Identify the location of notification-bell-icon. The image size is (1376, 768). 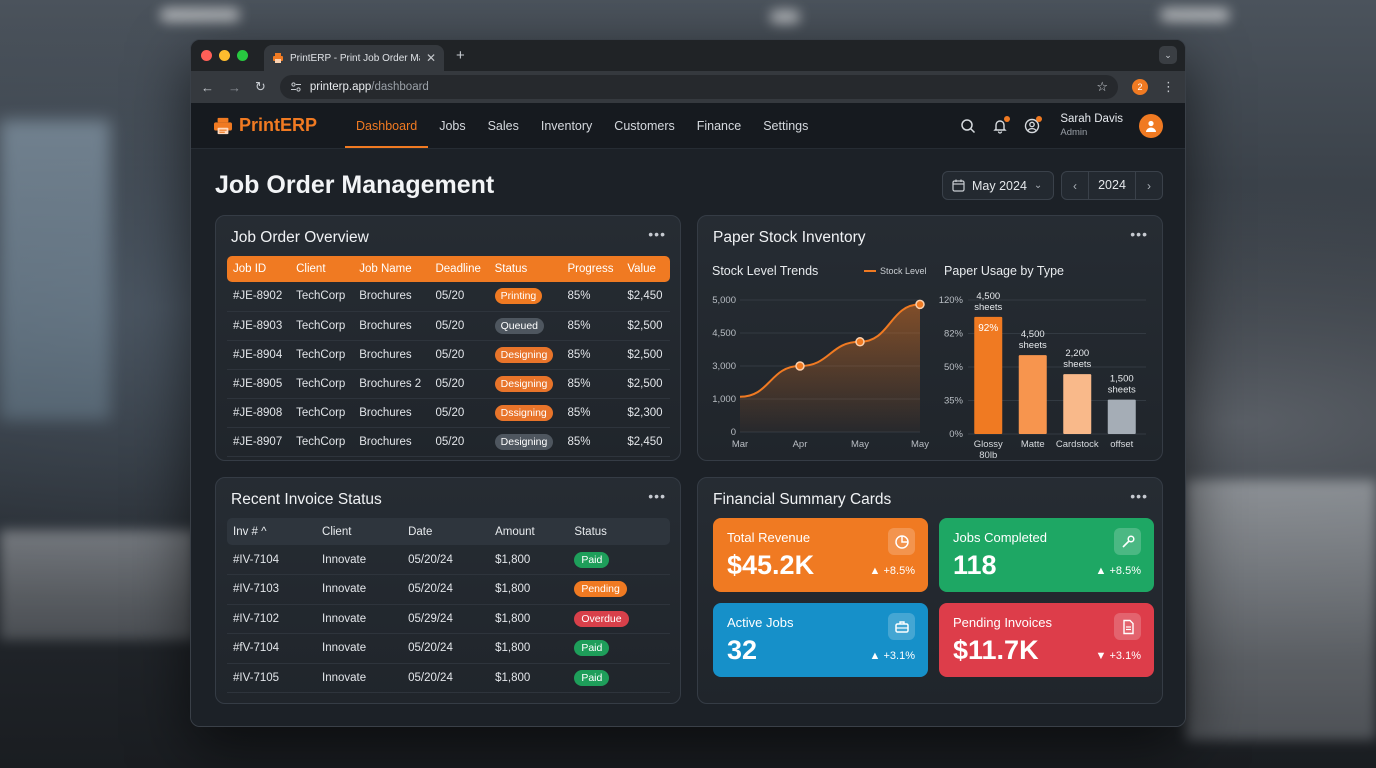
(1001, 124).